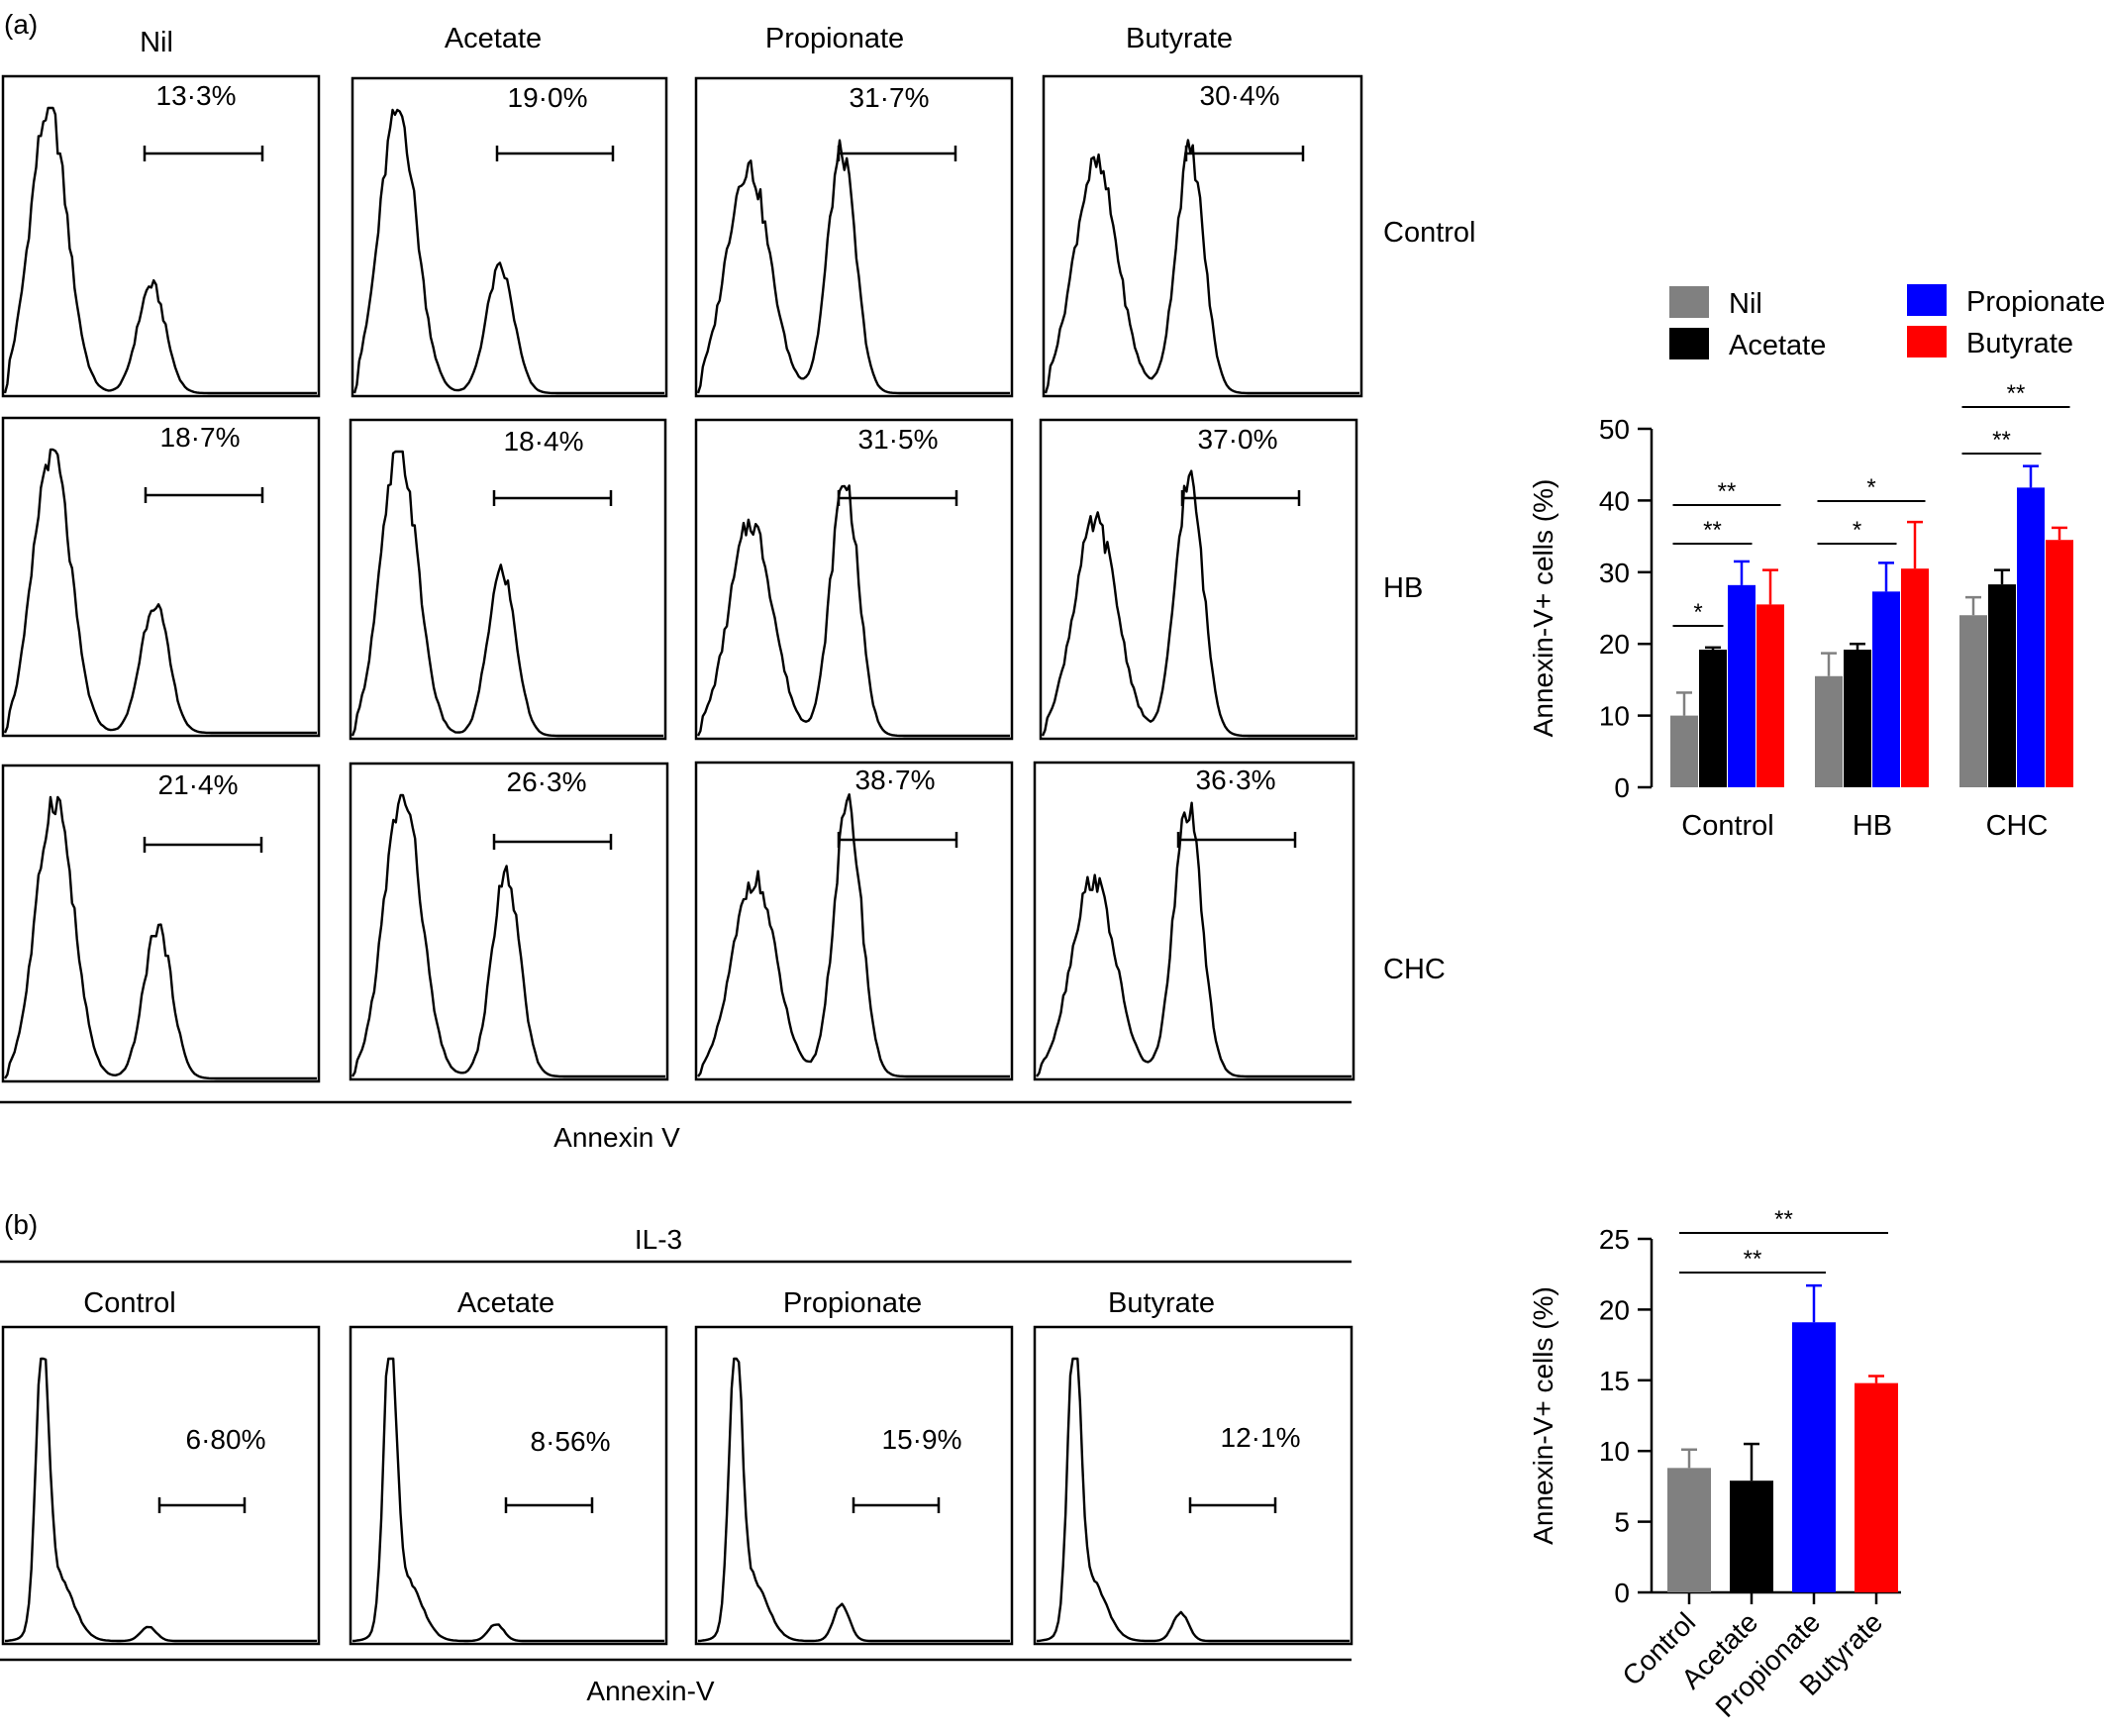 This screenshot has width=2107, height=1736. I want to click on histogram-hb-acetate-frame, so click(508, 579).